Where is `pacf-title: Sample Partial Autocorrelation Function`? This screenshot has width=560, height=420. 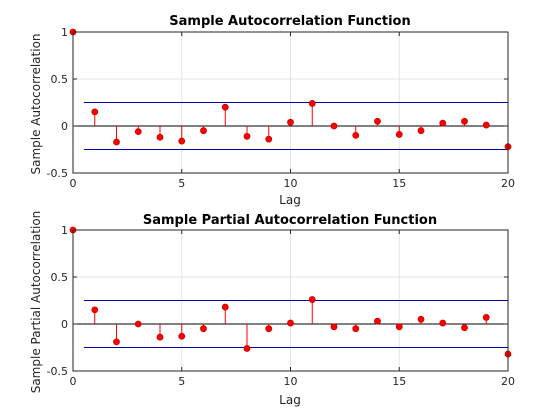 pacf-title: Sample Partial Autocorrelation Function is located at coordinates (290, 220).